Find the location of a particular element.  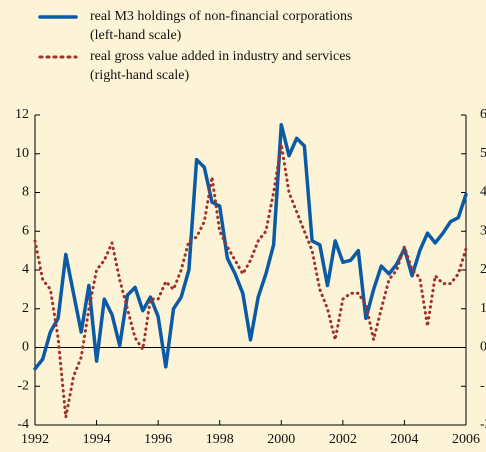

x-tick-label: 1994 is located at coordinates (97, 439).